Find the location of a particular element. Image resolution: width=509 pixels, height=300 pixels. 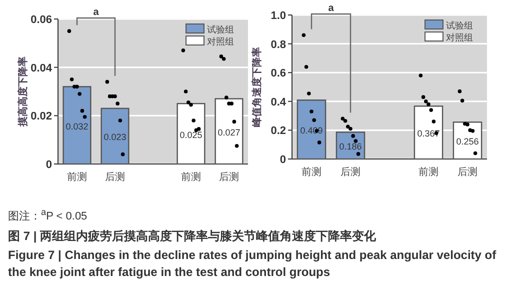

caption: 图 7 | 两组组内疲劳后摸高高度下降率与膝关节峰值角速度下降率变化 is located at coordinates (193, 236).